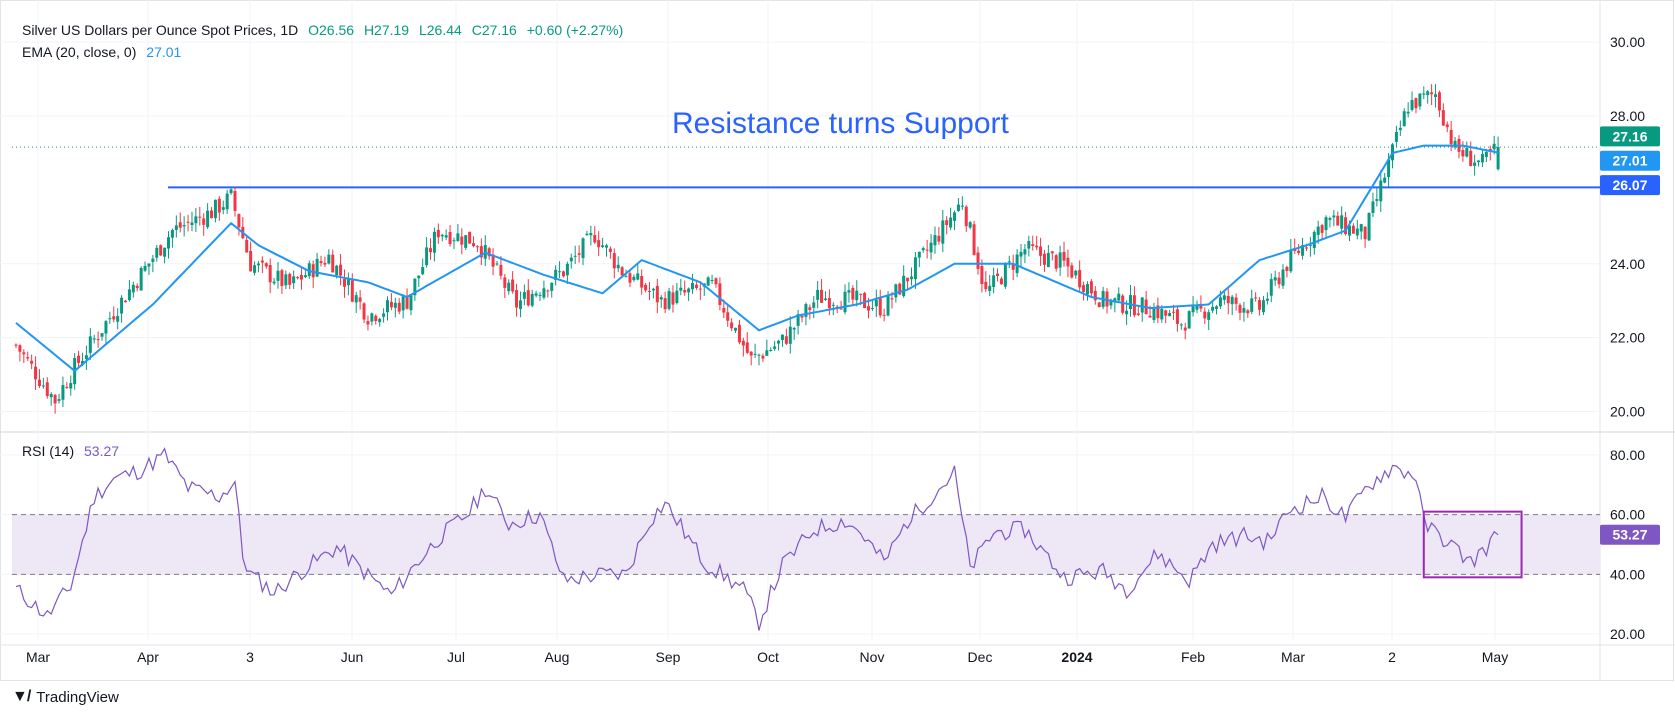  What do you see at coordinates (1630, 335) in the screenshot?
I see `price-labels: 27.16 27.01 26.07 53.27` at bounding box center [1630, 335].